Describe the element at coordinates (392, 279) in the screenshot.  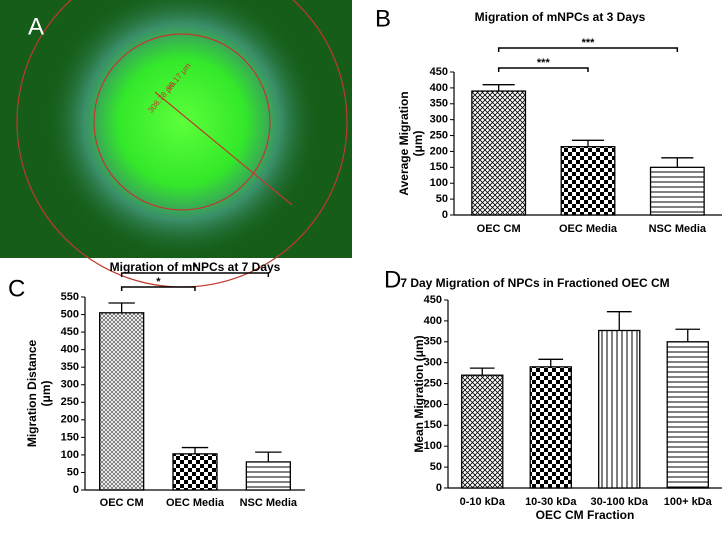
I see `panel-label: D` at that location.